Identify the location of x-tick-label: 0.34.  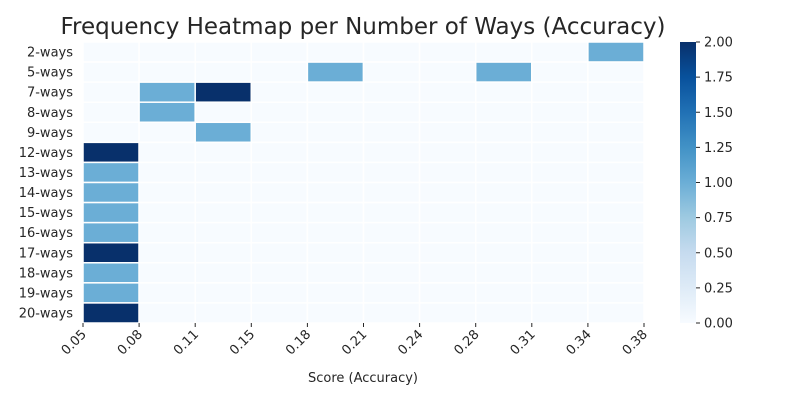
(579, 342).